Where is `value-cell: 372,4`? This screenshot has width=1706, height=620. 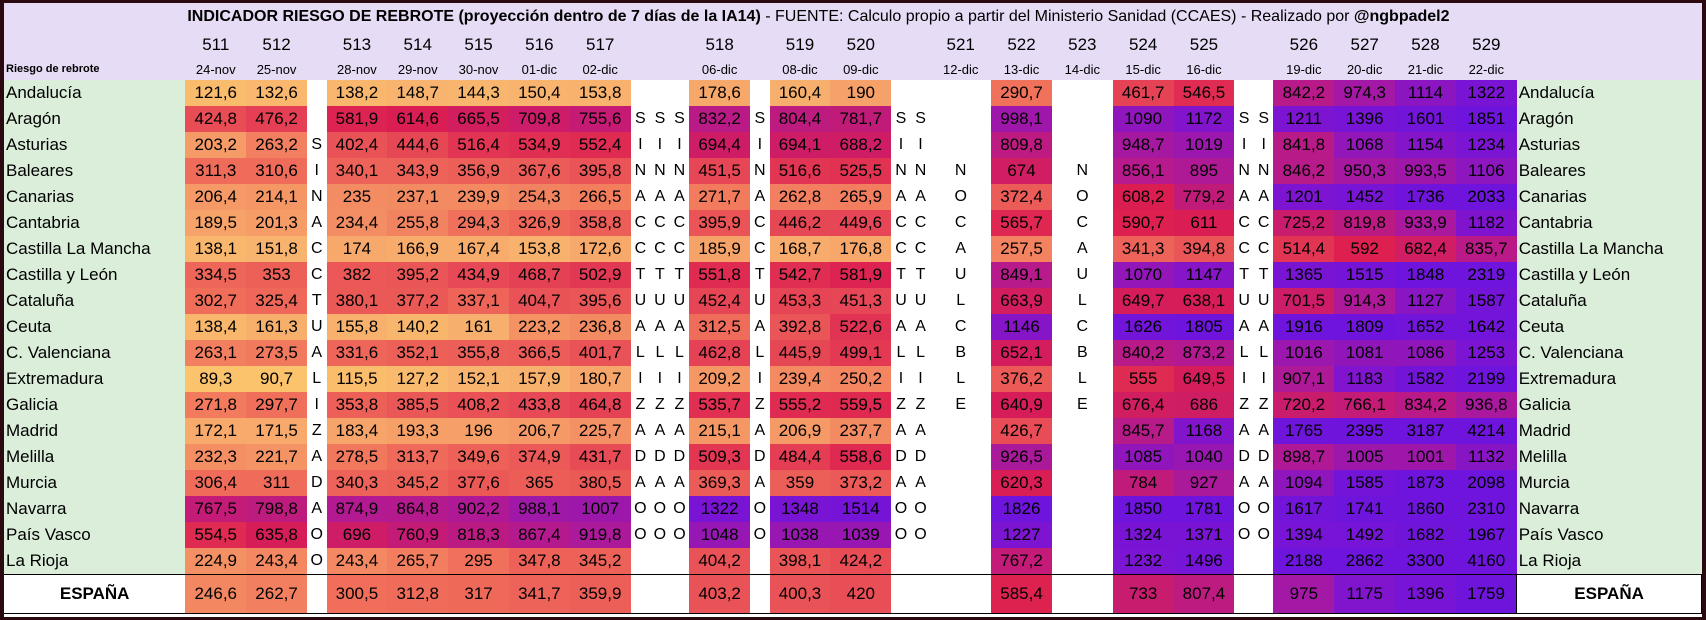
value-cell: 372,4 is located at coordinates (1021, 197).